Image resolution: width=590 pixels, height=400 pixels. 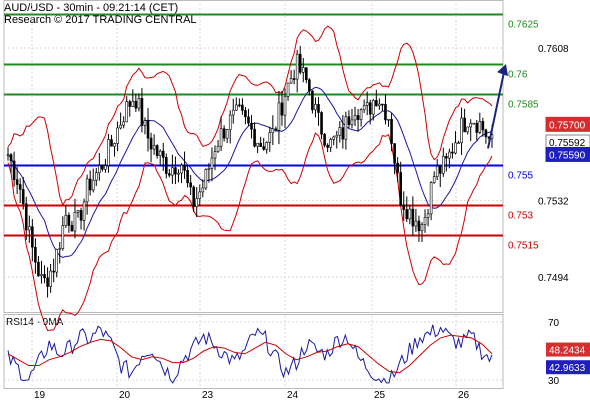 What do you see at coordinates (502, 70) in the screenshot?
I see `forecast-arrow-head` at bounding box center [502, 70].